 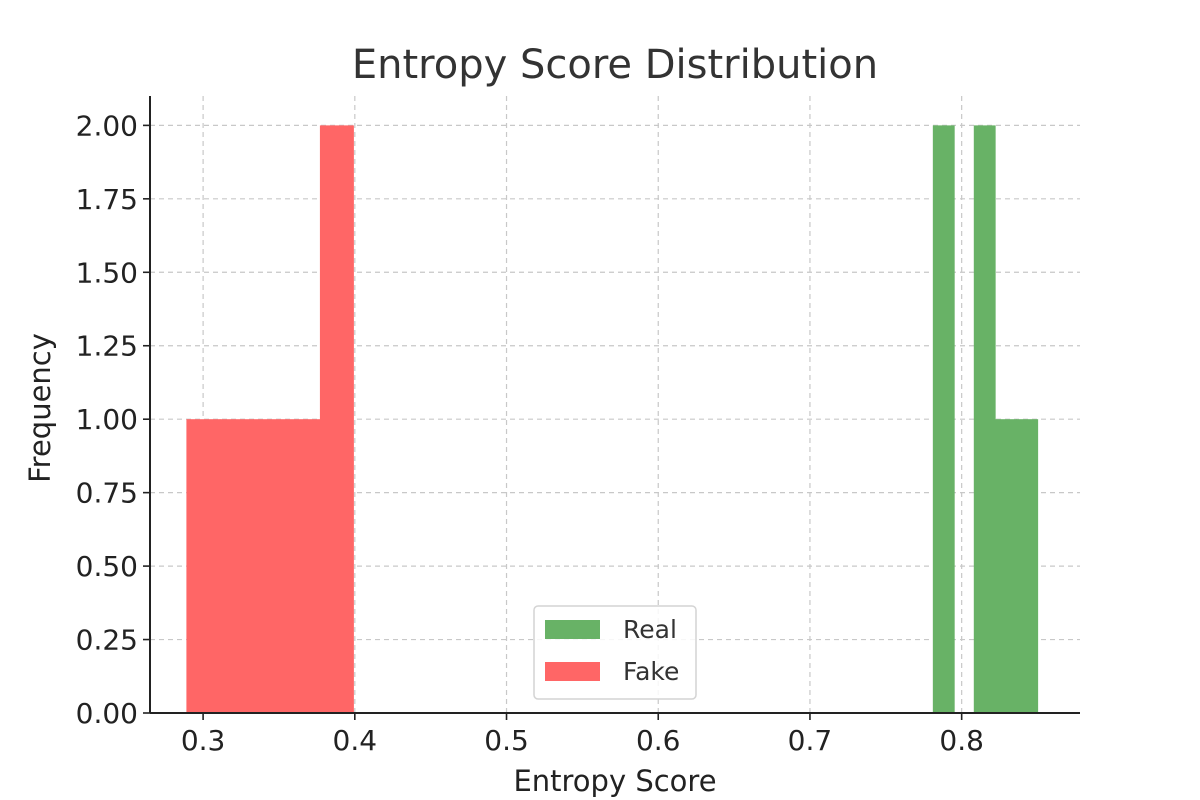 What do you see at coordinates (650, 629) in the screenshot?
I see `legend-label-real: Real` at bounding box center [650, 629].